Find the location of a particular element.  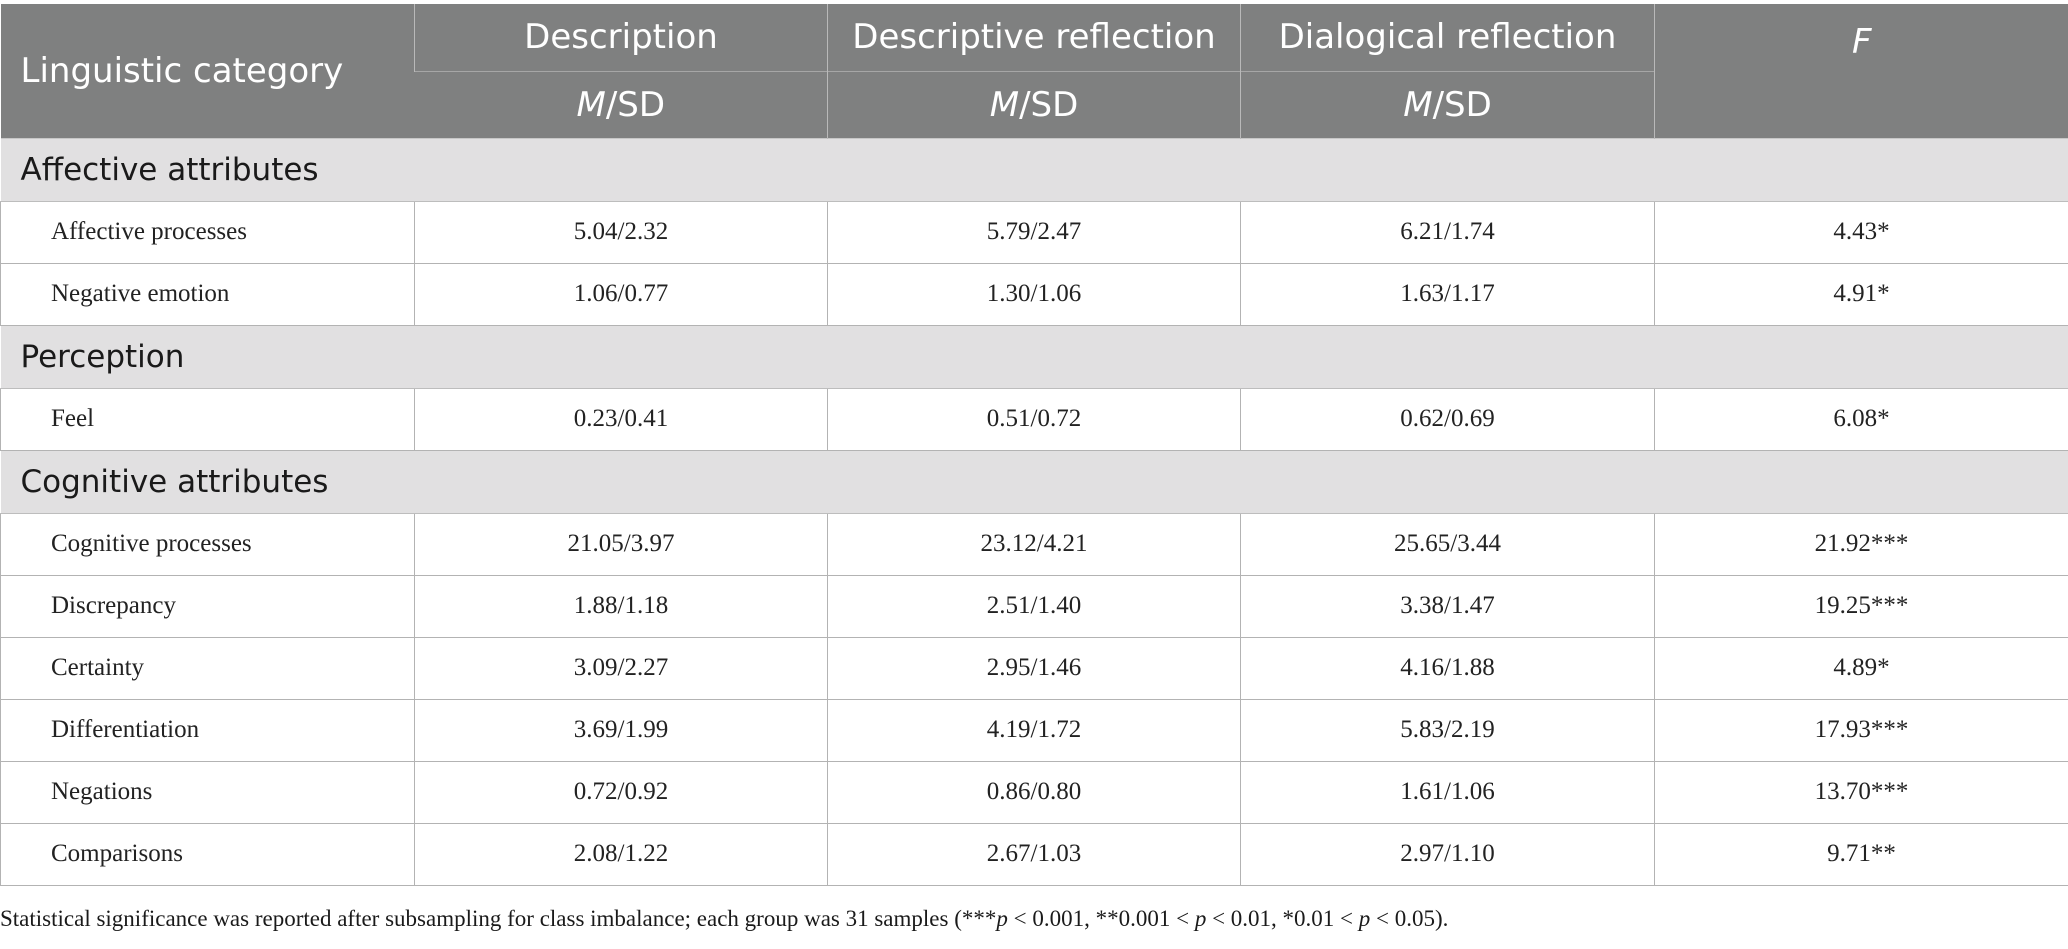

cell-dialogical-reflection: 1.61/1.06 is located at coordinates (1447, 792).